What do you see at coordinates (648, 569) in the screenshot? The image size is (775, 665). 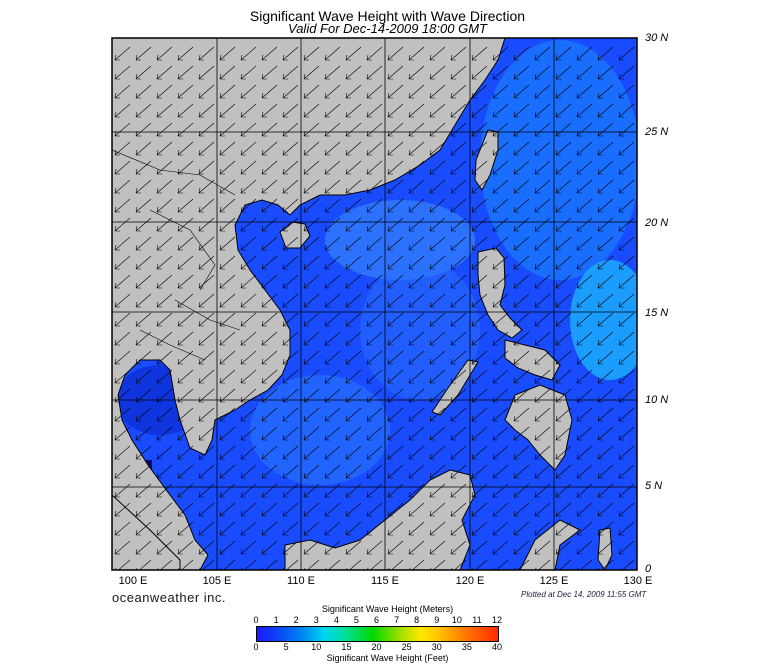 I see `lat-label: 0` at bounding box center [648, 569].